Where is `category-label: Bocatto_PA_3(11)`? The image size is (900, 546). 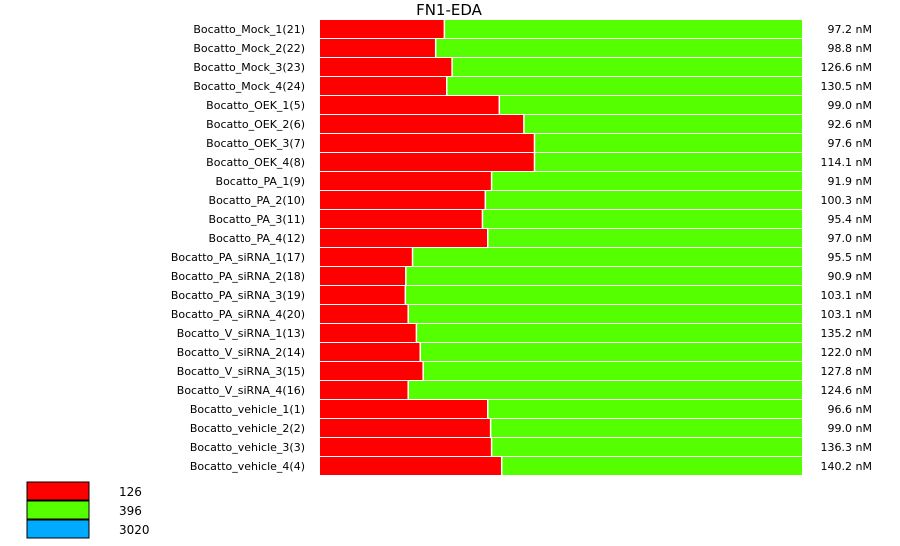
category-label: Bocatto_PA_3(11) is located at coordinates (257, 219).